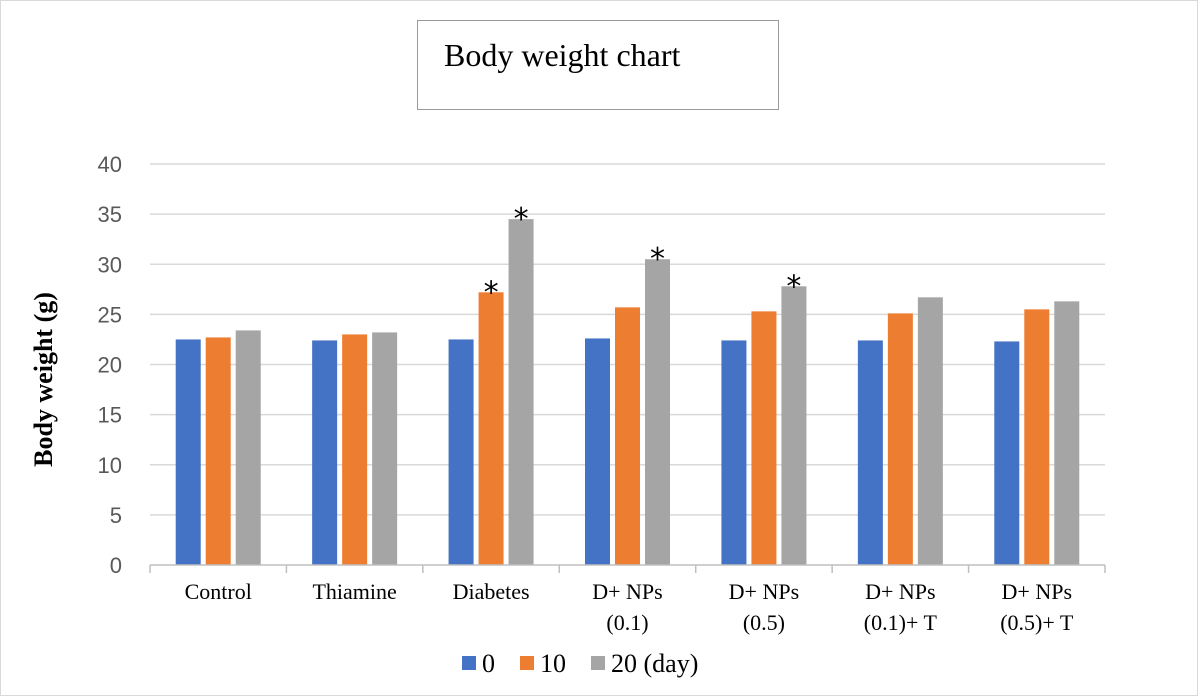 Image resolution: width=1200 pixels, height=698 pixels. What do you see at coordinates (1067, 433) in the screenshot?
I see `bar-20-day--6` at bounding box center [1067, 433].